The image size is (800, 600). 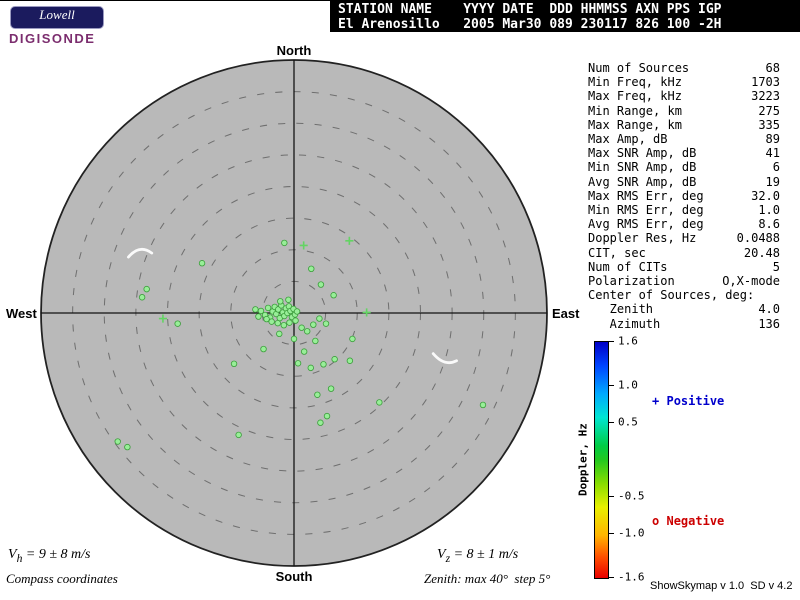 What do you see at coordinates (635, 110) in the screenshot?
I see `stat-label: Min Range, km` at bounding box center [635, 110].